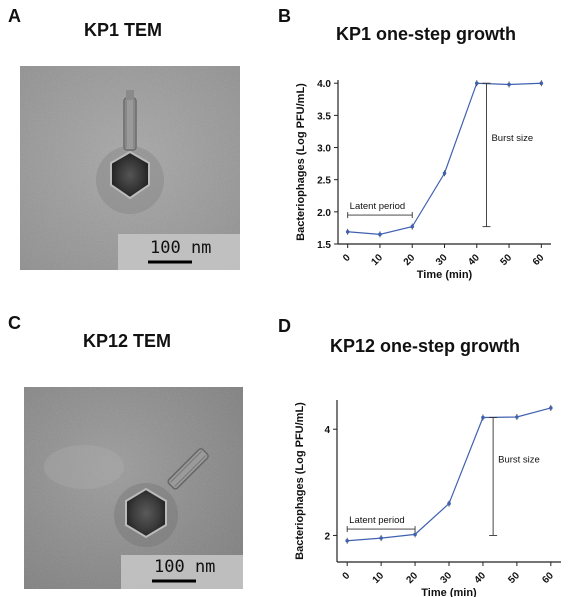 This screenshot has width=569, height=597. I want to click on kp1-y-tick-label: 3.0, so click(324, 149).